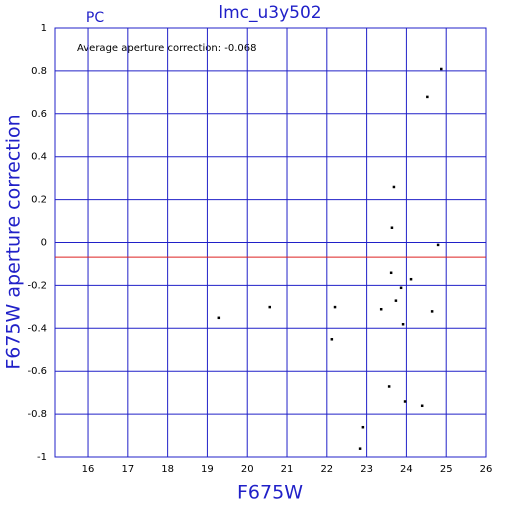 Image resolution: width=512 pixels, height=512 pixels. I want to click on y-tick-label: 0.6, so click(39, 114).